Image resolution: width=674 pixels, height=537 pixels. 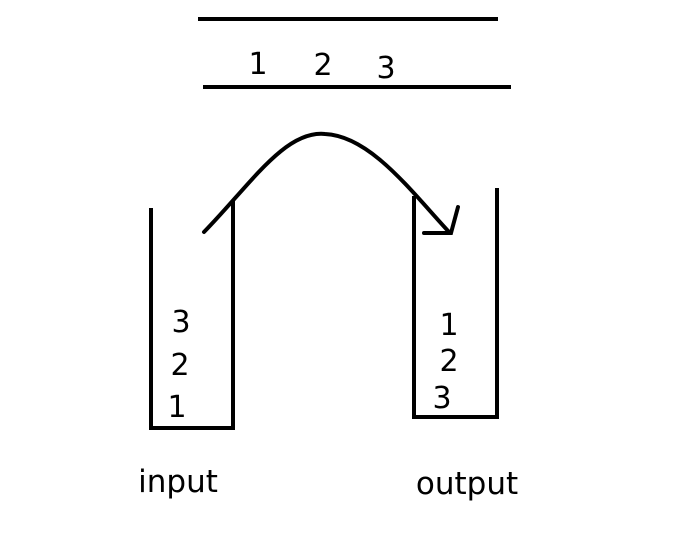 I want to click on output-stack-item: 3, so click(x=441, y=398).